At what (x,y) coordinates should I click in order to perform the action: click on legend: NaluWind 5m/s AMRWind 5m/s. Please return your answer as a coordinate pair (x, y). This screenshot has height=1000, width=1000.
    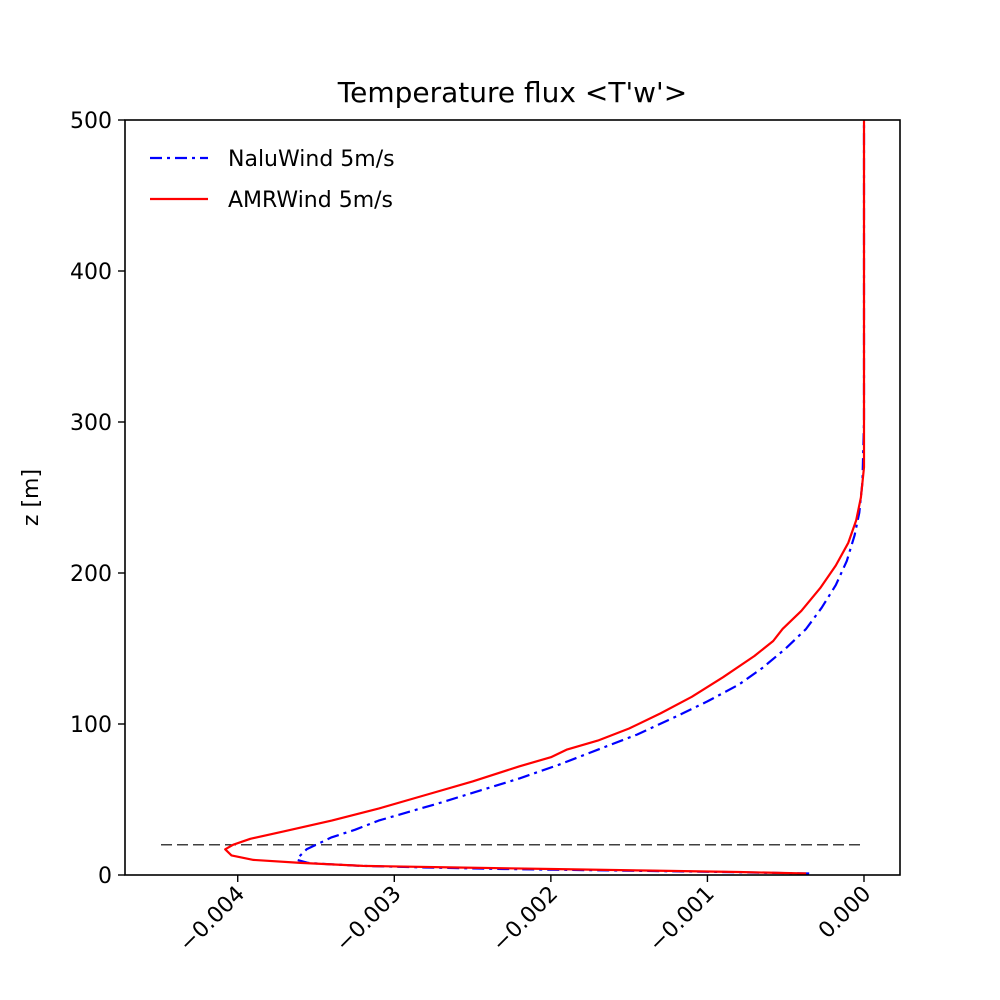
    Looking at the image, I should click on (272, 180).